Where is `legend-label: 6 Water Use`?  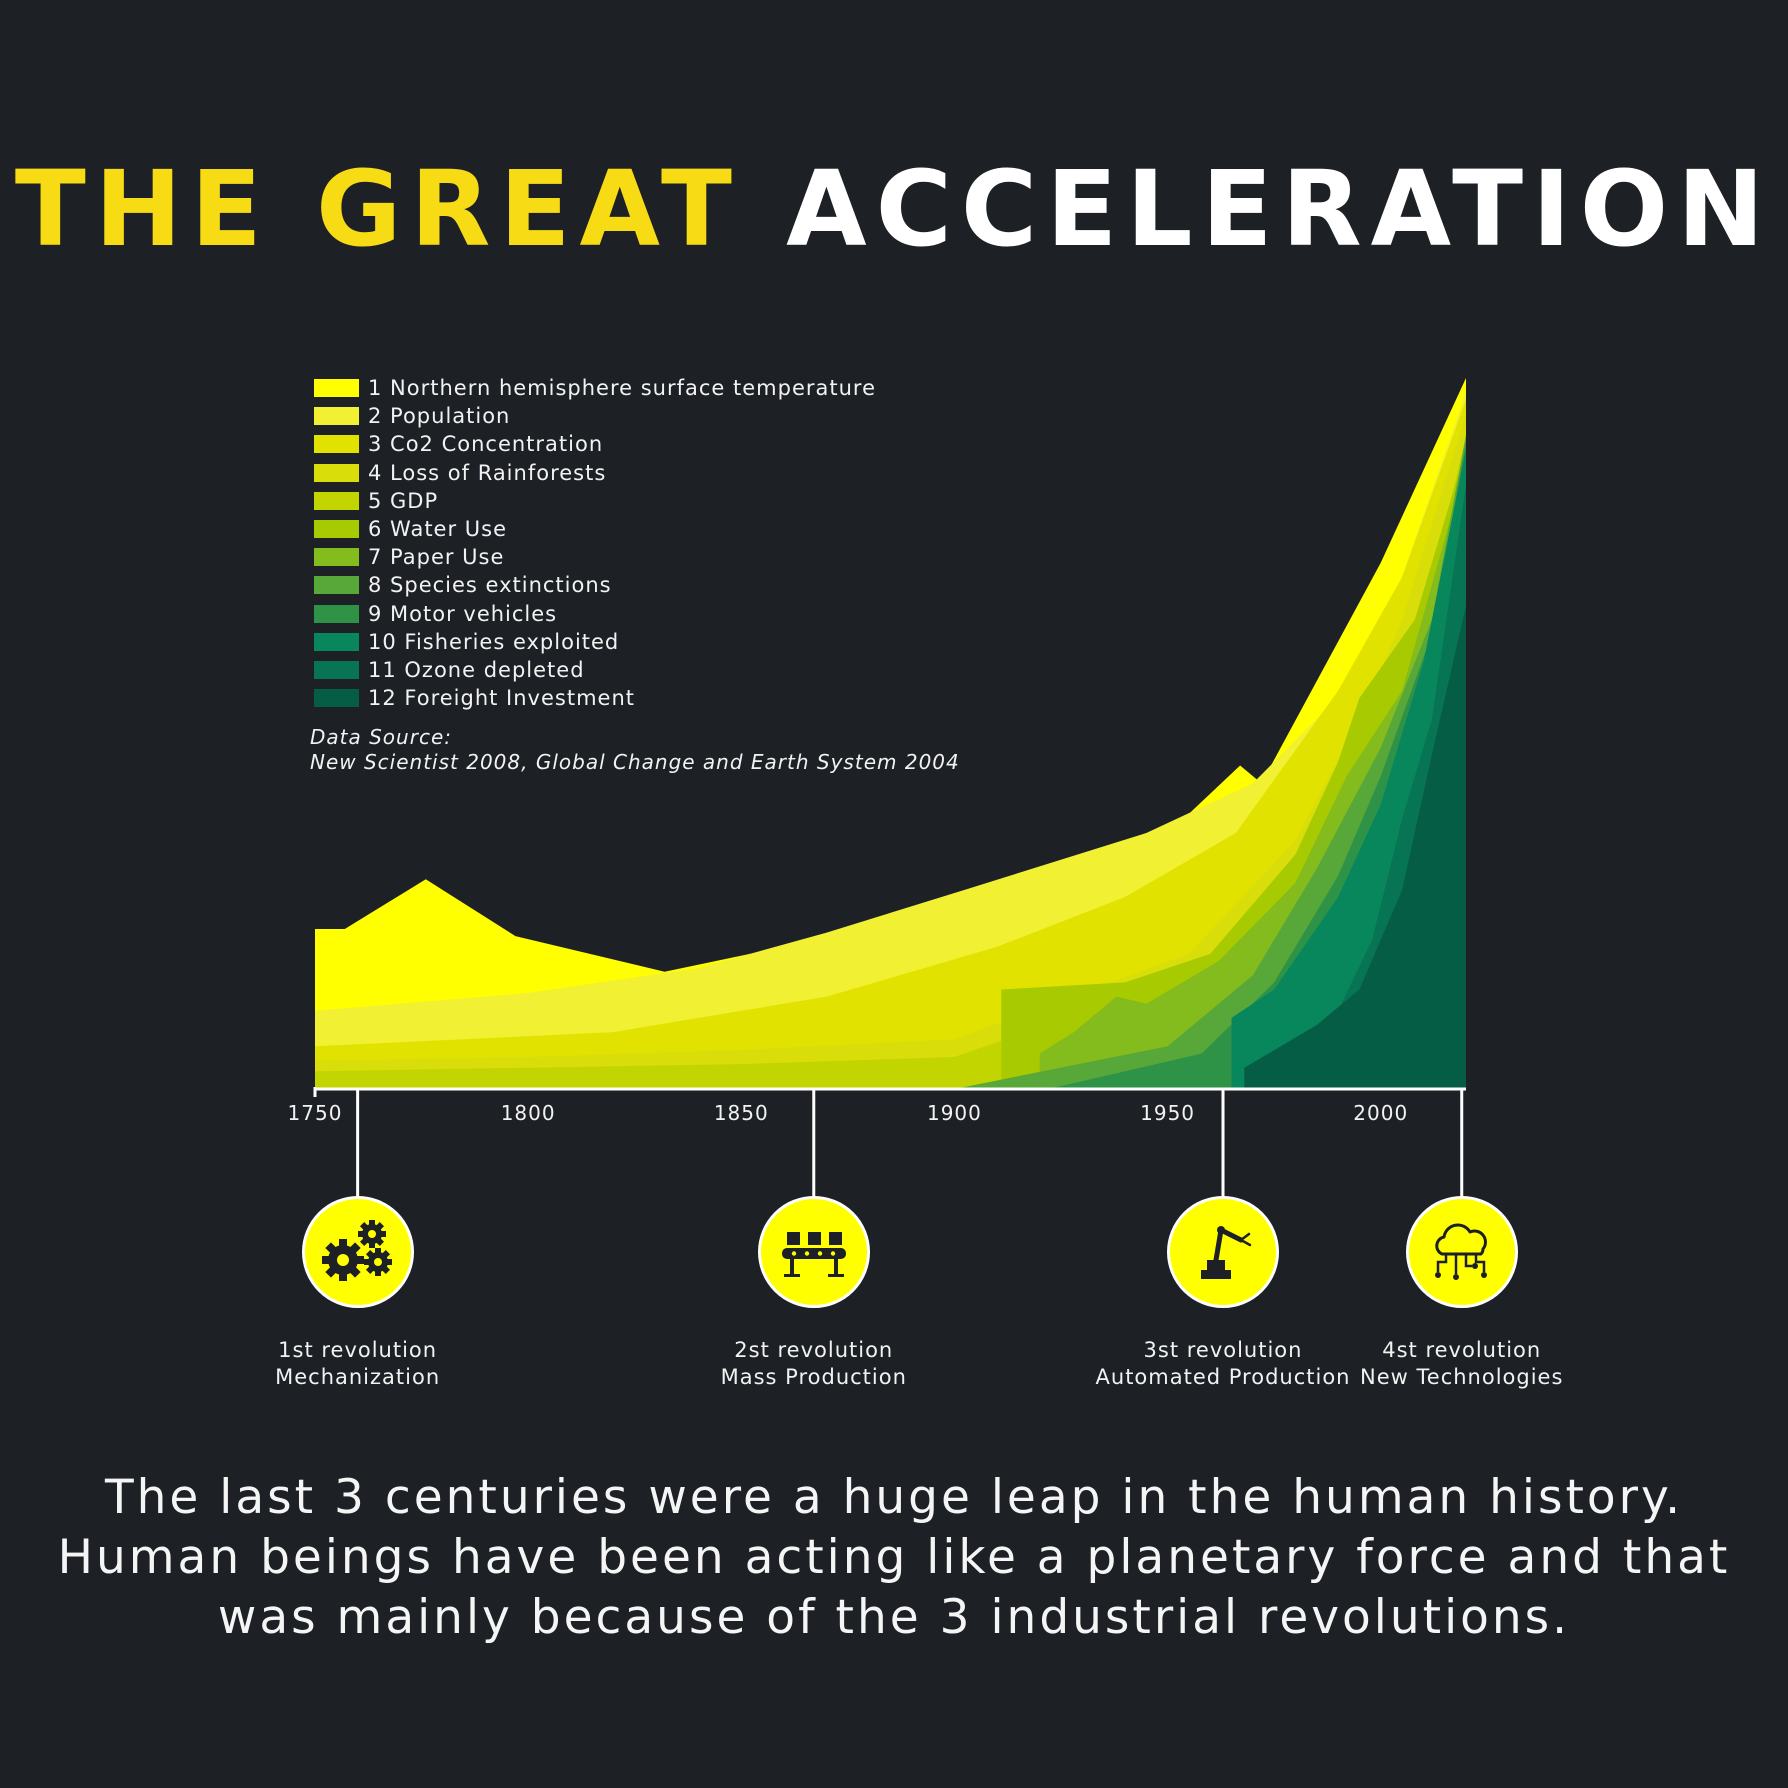 legend-label: 6 Water Use is located at coordinates (438, 529).